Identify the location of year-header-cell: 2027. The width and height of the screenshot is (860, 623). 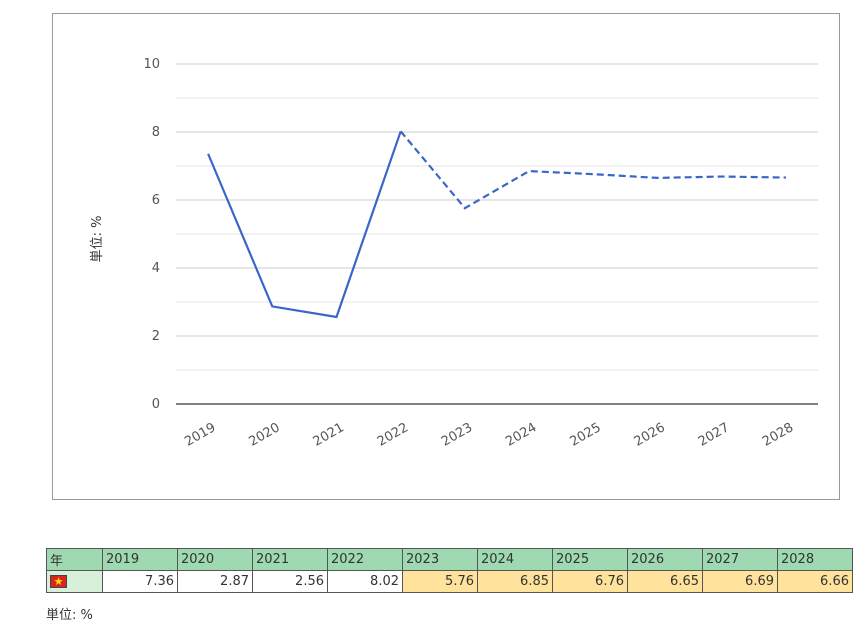
(740, 559).